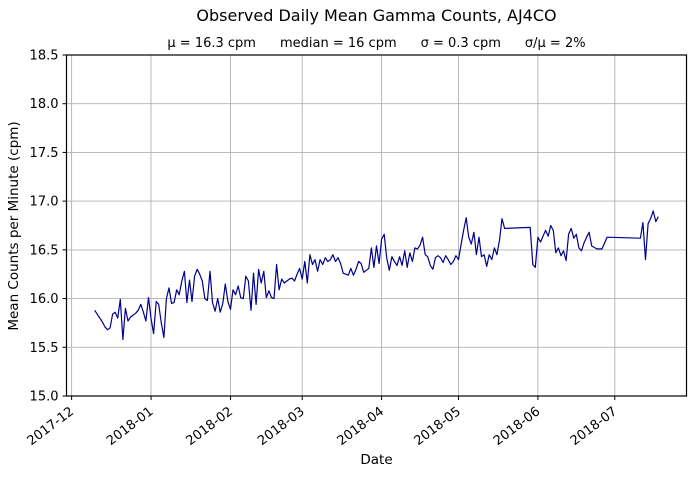 The image size is (692, 482). I want to click on y-tick-label: 18.5, so click(44, 56).